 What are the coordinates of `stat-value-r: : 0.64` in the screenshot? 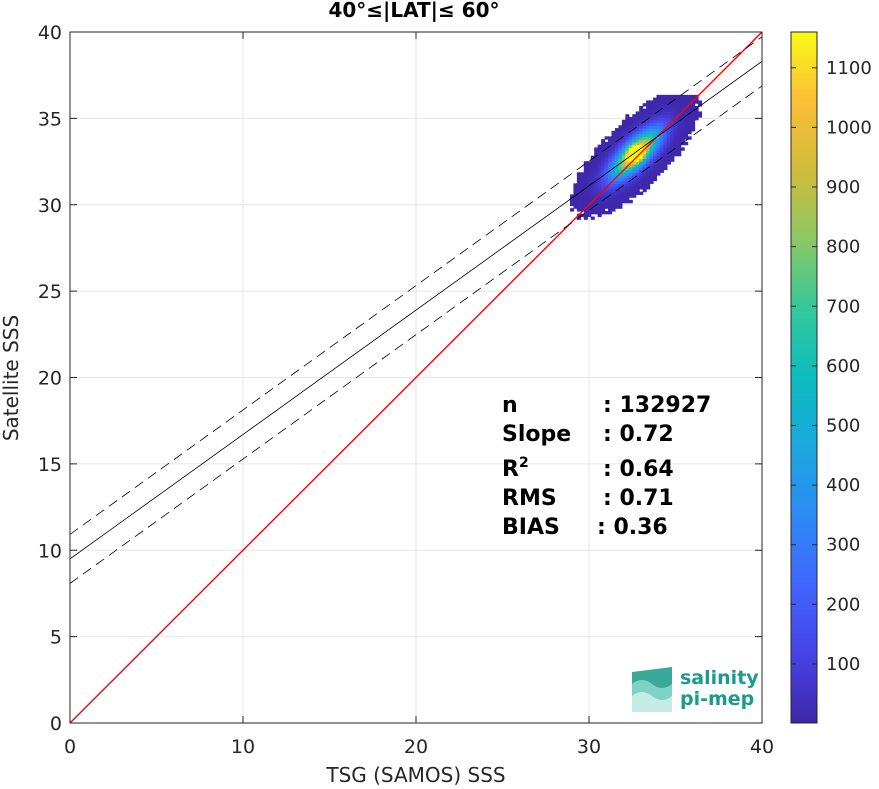 It's located at (638, 469).